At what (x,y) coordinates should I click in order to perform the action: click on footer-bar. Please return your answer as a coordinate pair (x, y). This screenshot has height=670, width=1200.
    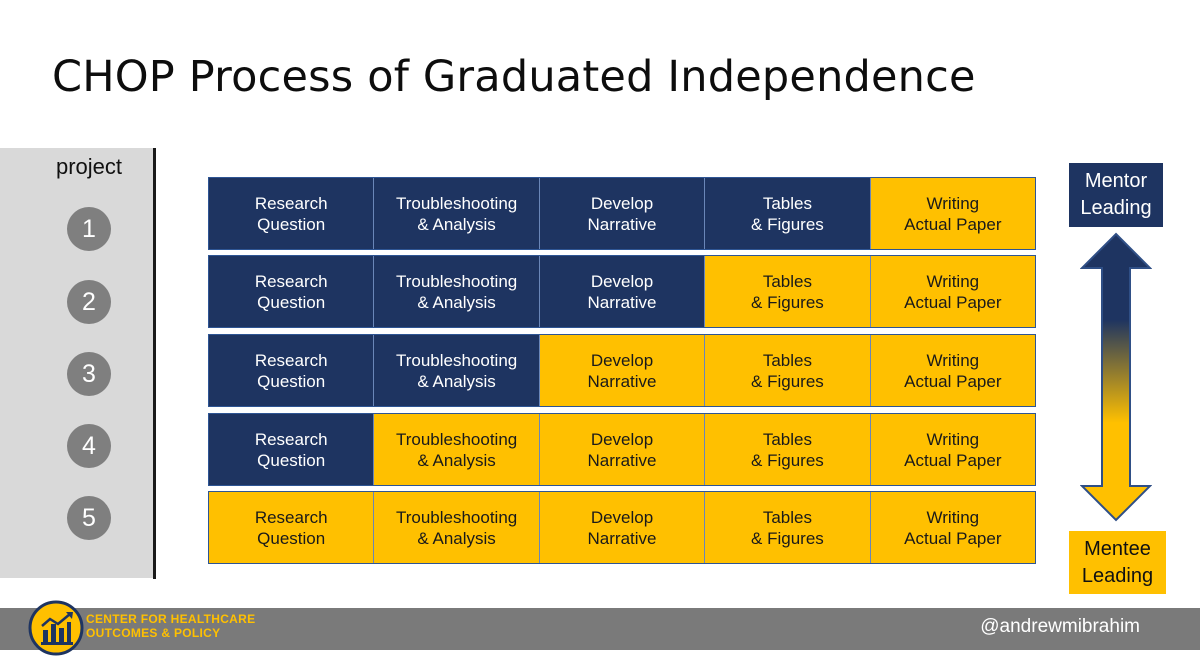
    Looking at the image, I should click on (600, 629).